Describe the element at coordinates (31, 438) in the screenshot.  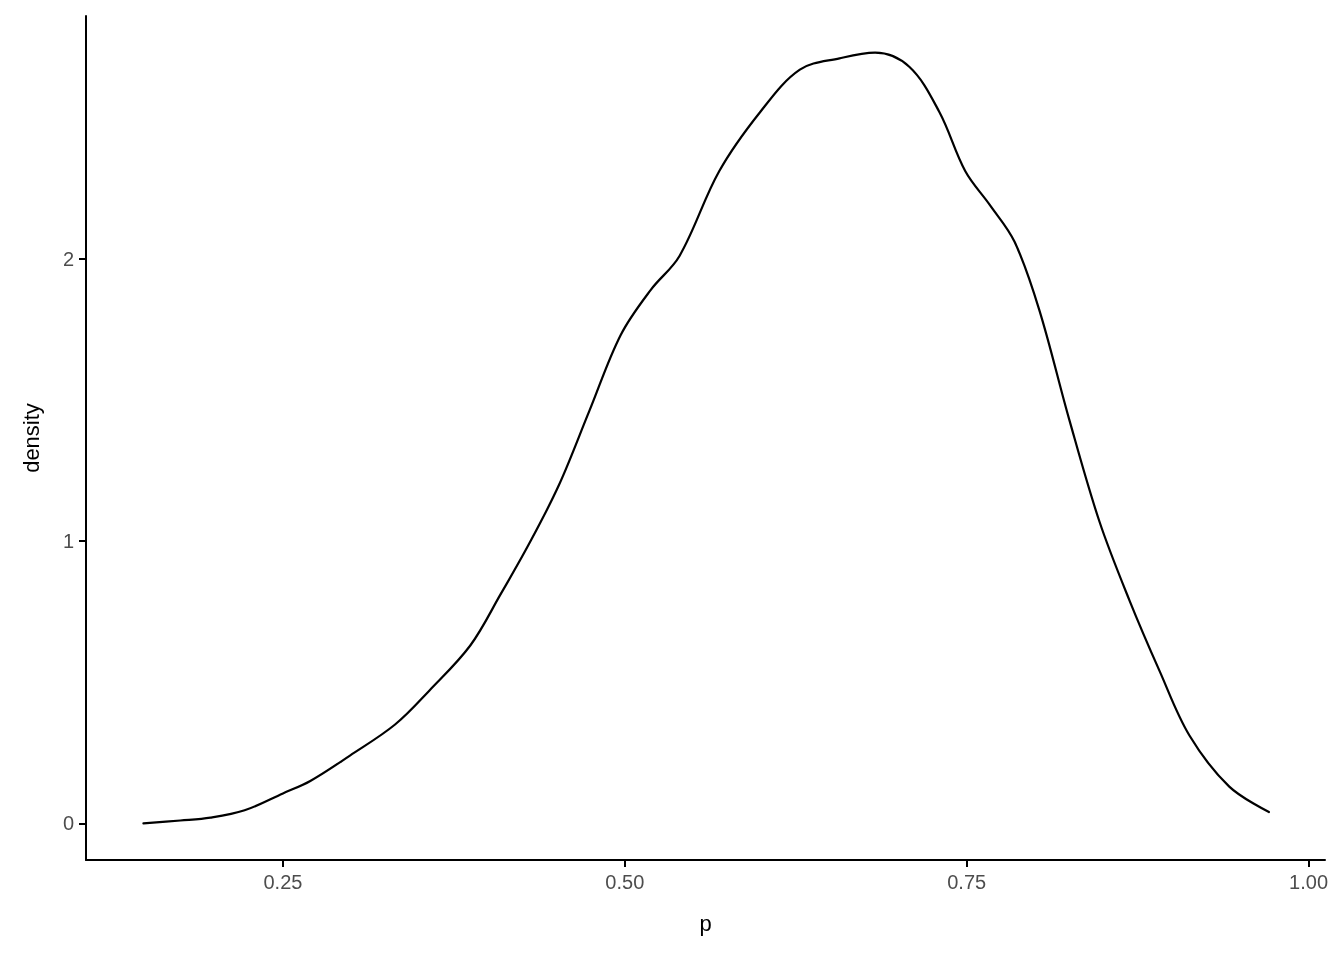
I see `y-axis-title: density` at that location.